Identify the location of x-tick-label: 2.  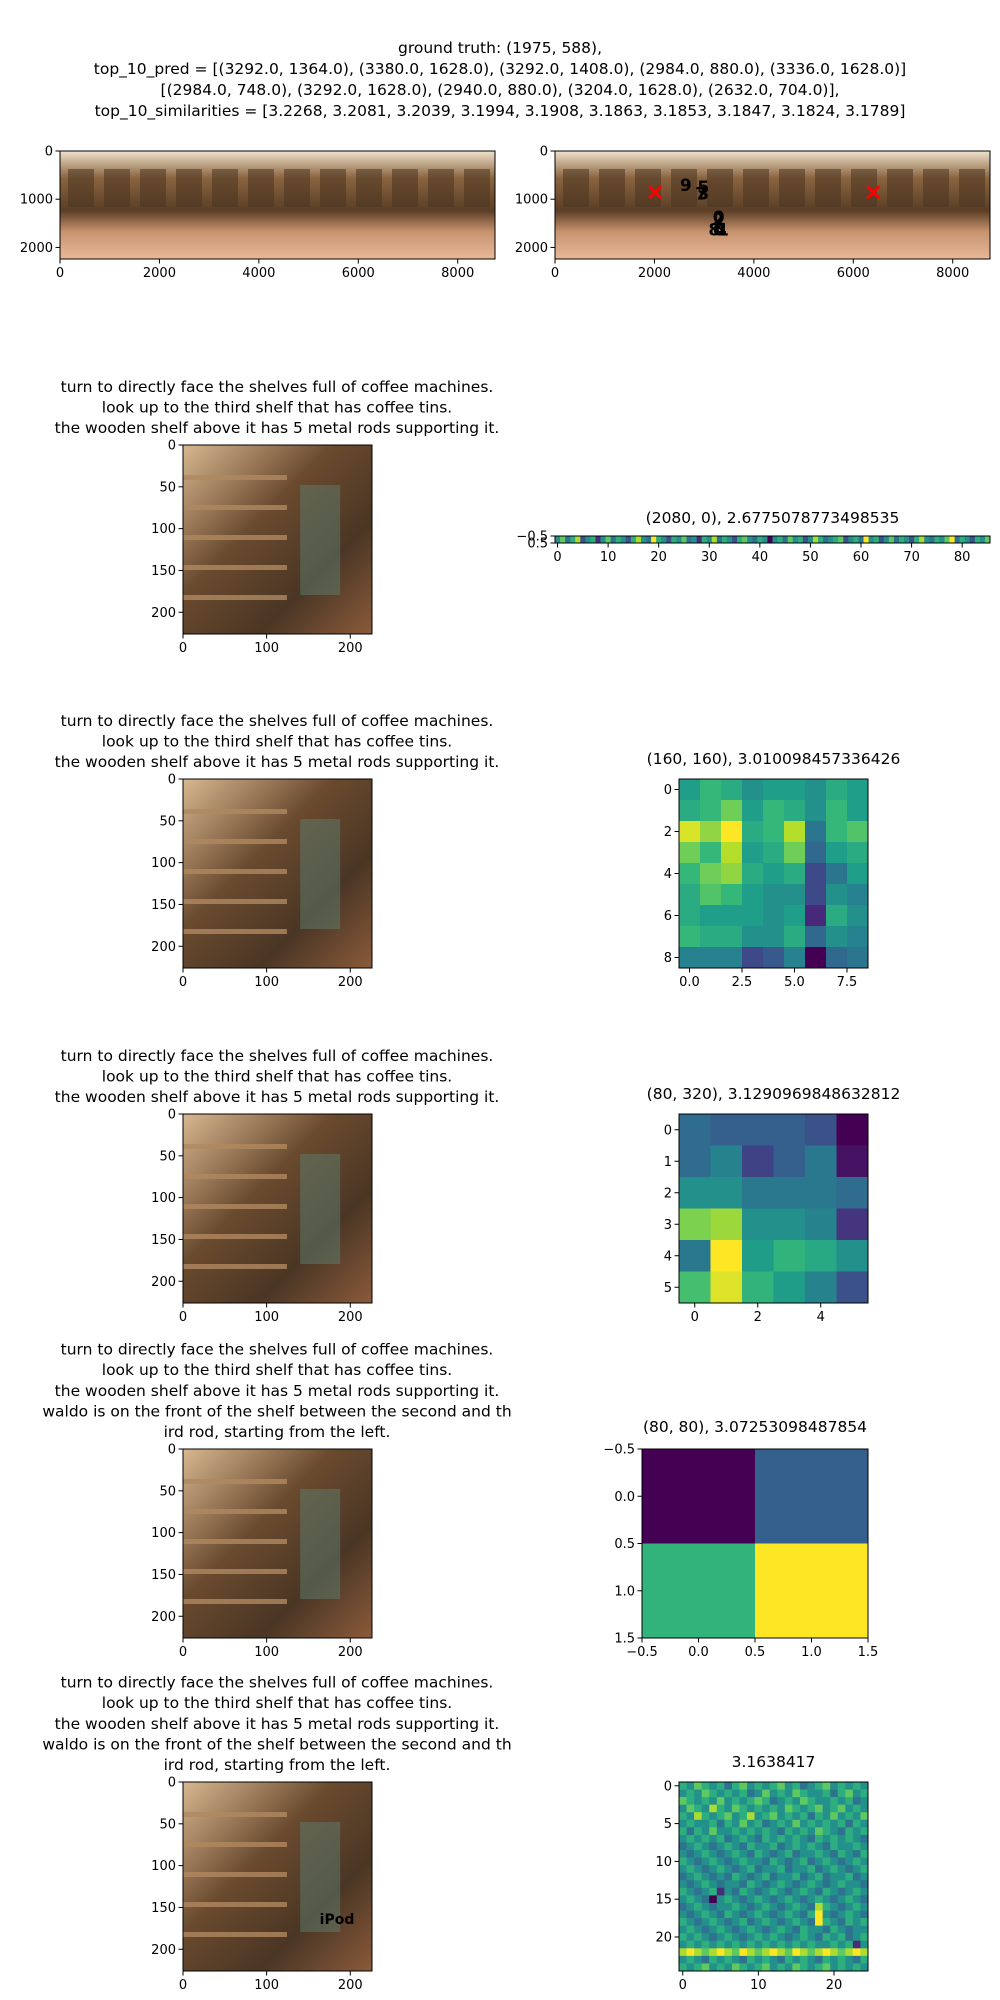
(758, 1317).